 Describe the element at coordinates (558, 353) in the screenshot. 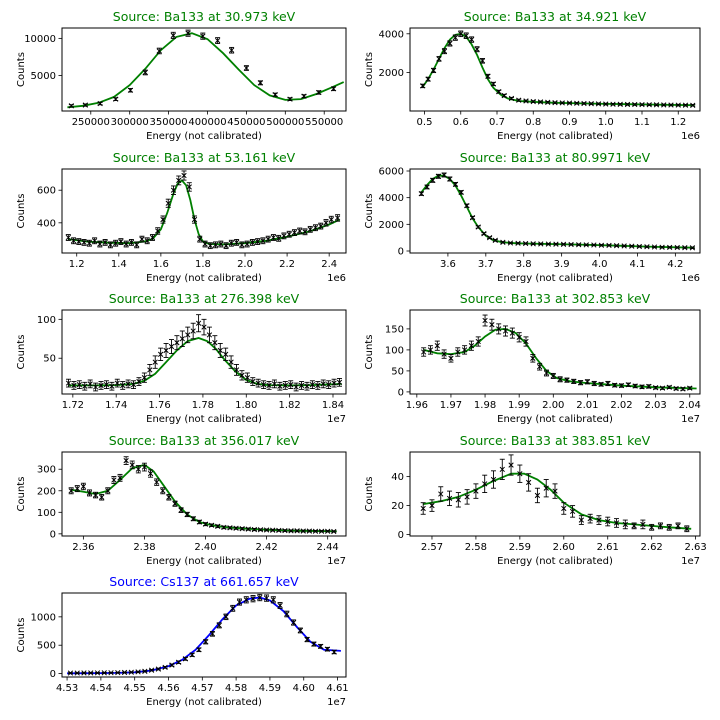

I see `plot-area` at that location.